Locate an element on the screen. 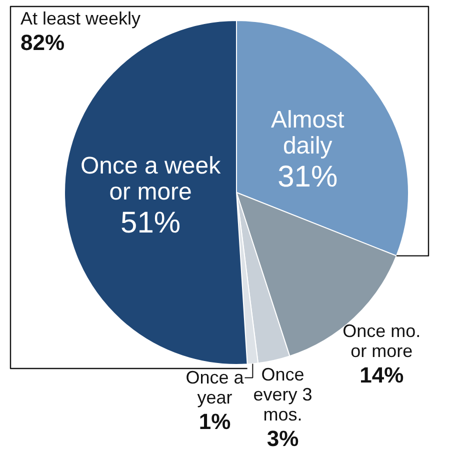 The image size is (460, 467). slice-label: Once every 3 mos. is located at coordinates (282, 394).